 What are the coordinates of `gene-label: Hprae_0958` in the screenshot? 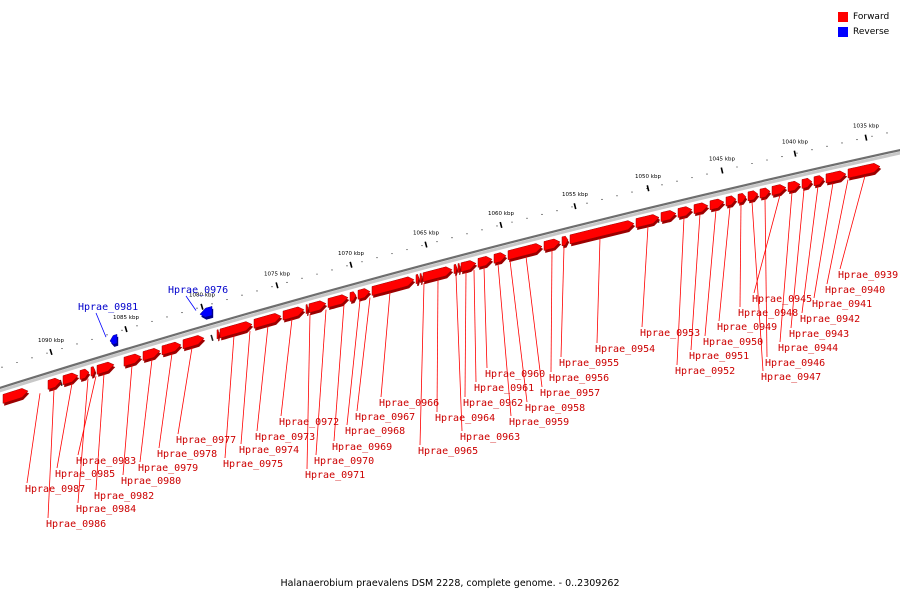 It's located at (555, 408).